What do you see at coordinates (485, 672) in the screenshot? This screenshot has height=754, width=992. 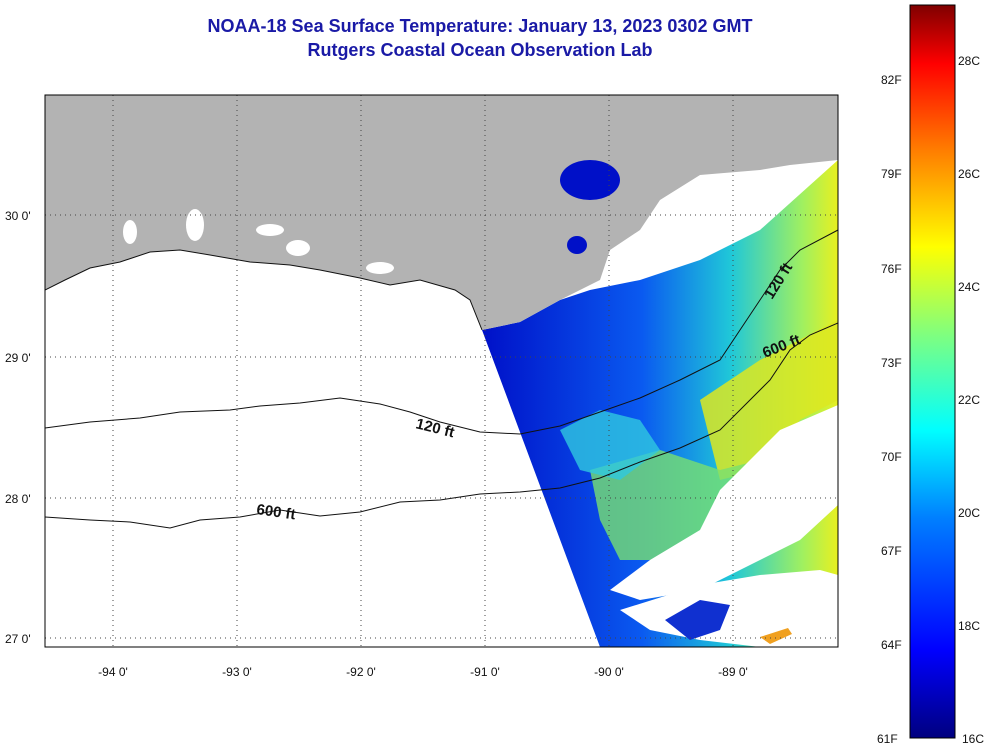 I see `lon-label: -91 0'` at bounding box center [485, 672].